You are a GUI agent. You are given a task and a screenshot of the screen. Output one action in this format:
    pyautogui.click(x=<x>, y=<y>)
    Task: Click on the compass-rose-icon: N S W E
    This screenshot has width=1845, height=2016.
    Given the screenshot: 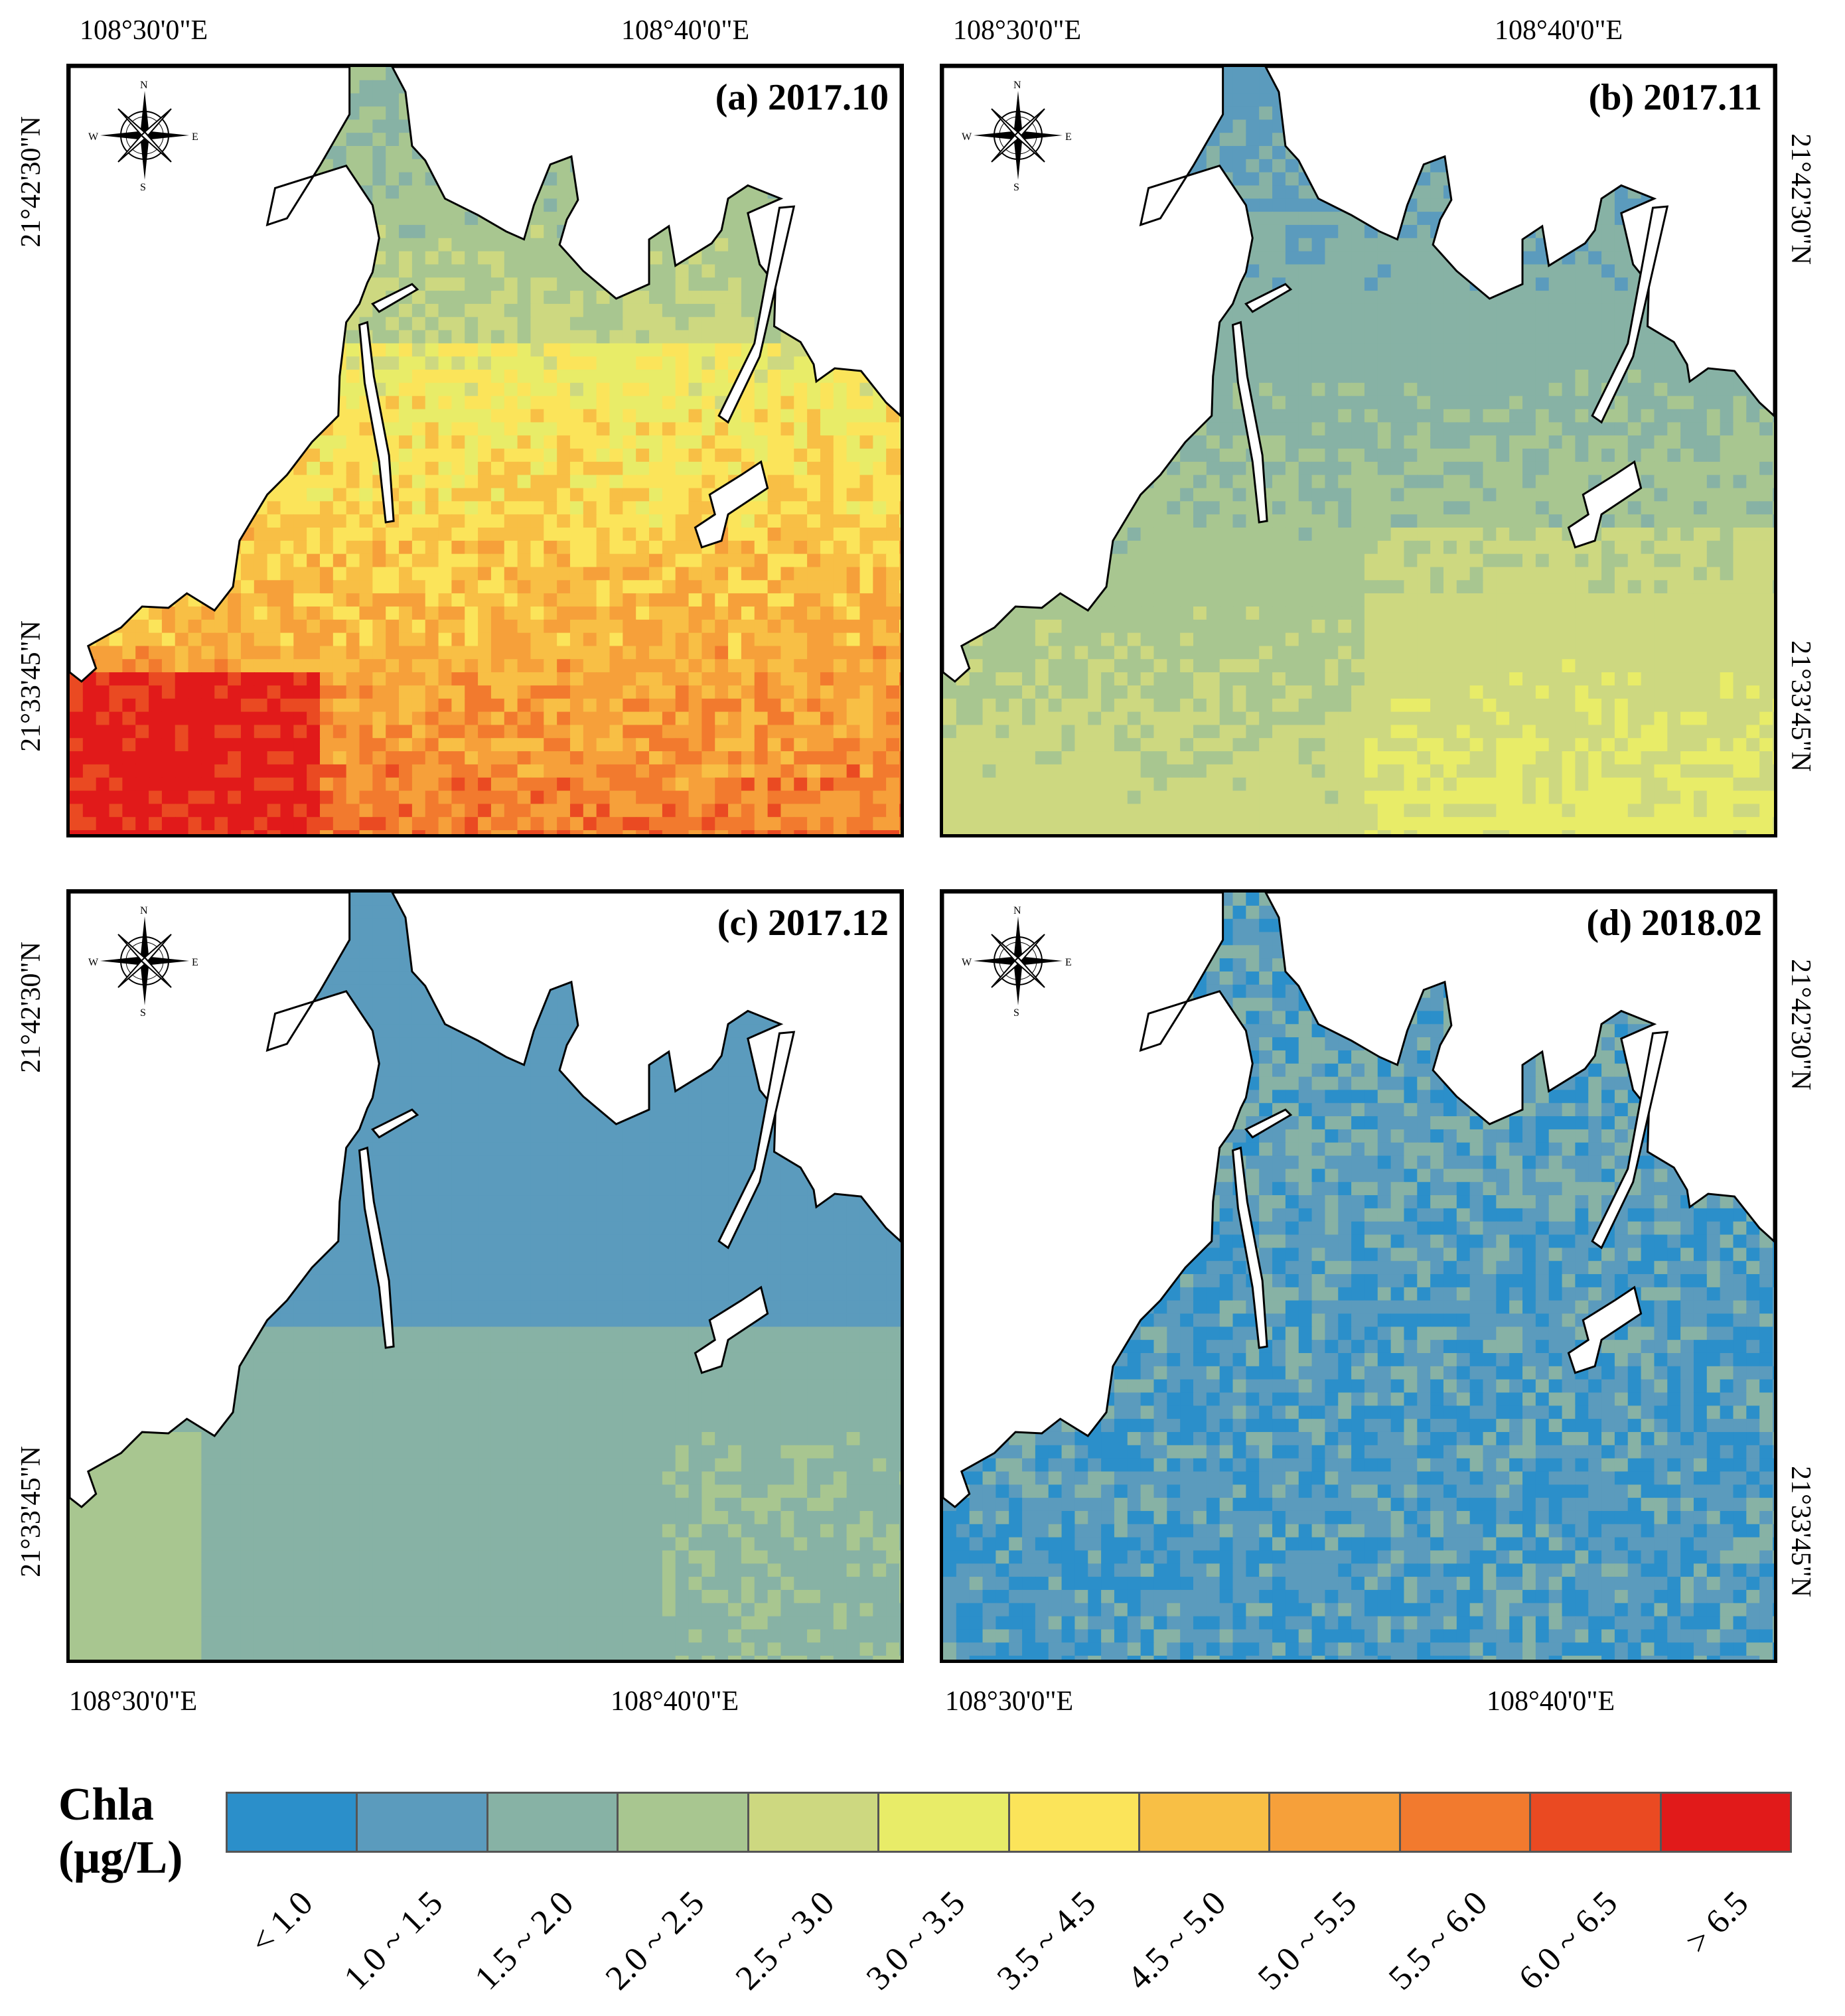 What is the action you would take?
    pyautogui.click(x=143, y=136)
    